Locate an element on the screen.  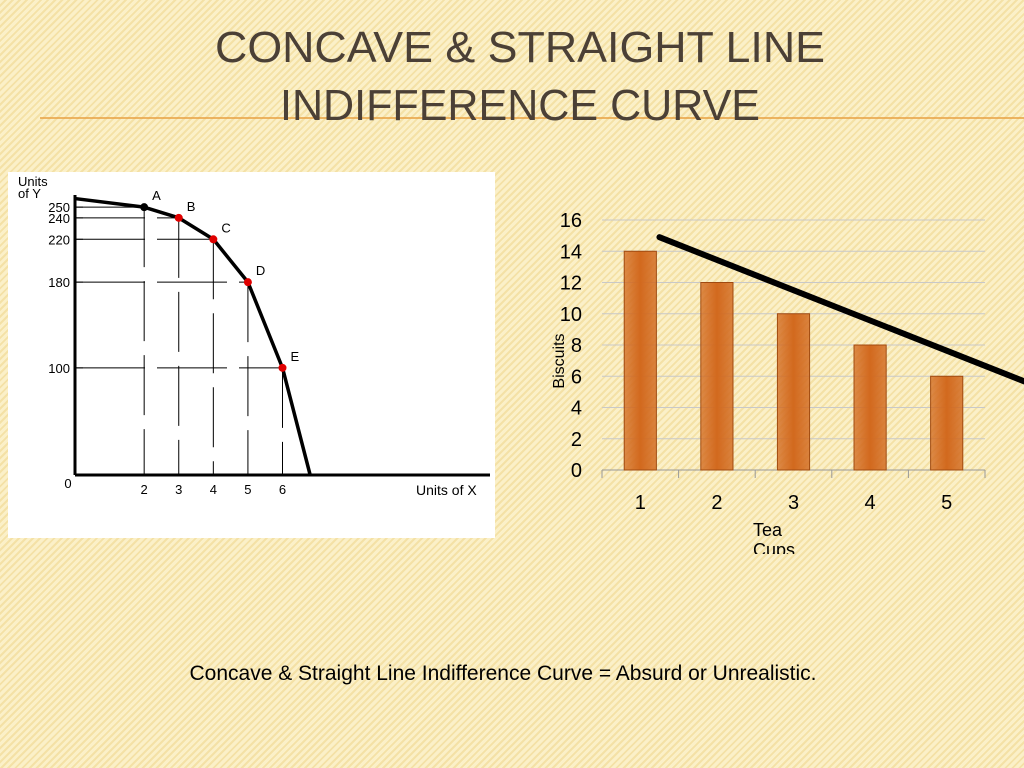
y-tick-label: 6 is located at coordinates (576, 377).